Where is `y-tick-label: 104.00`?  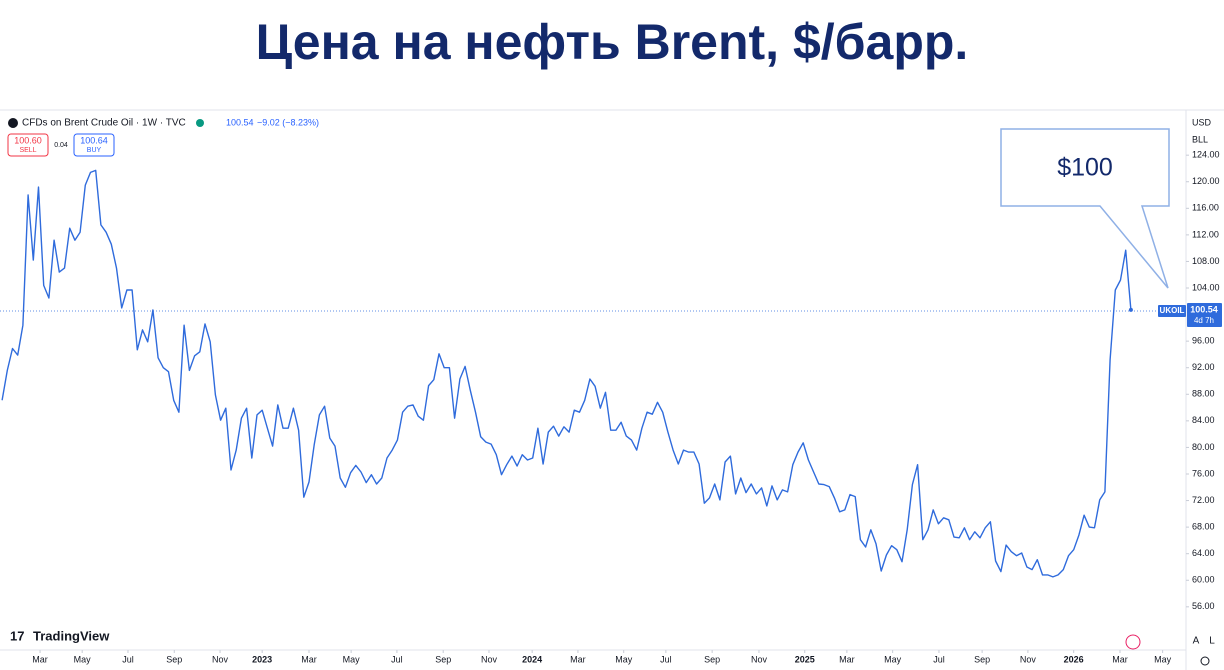 y-tick-label: 104.00 is located at coordinates (1206, 287).